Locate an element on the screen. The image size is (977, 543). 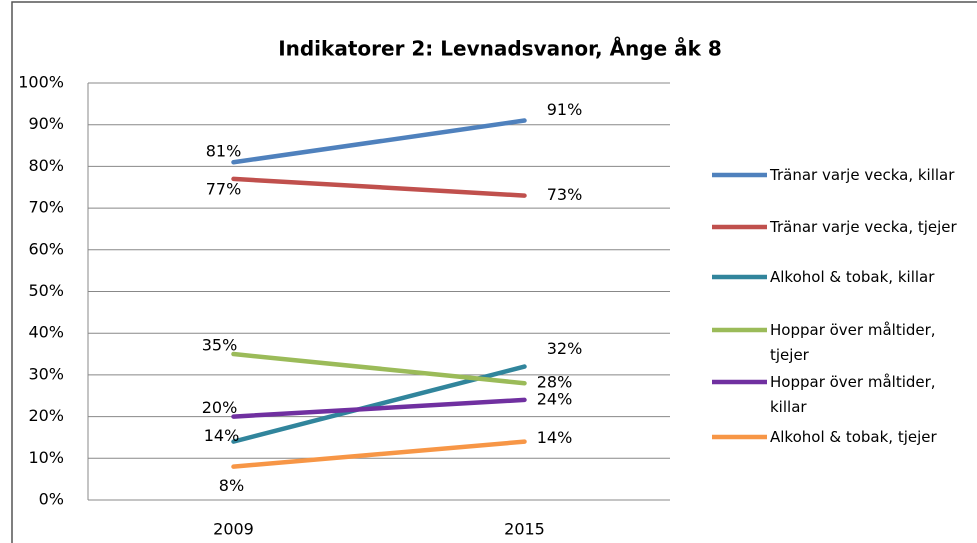
data-label: 91% is located at coordinates (565, 109).